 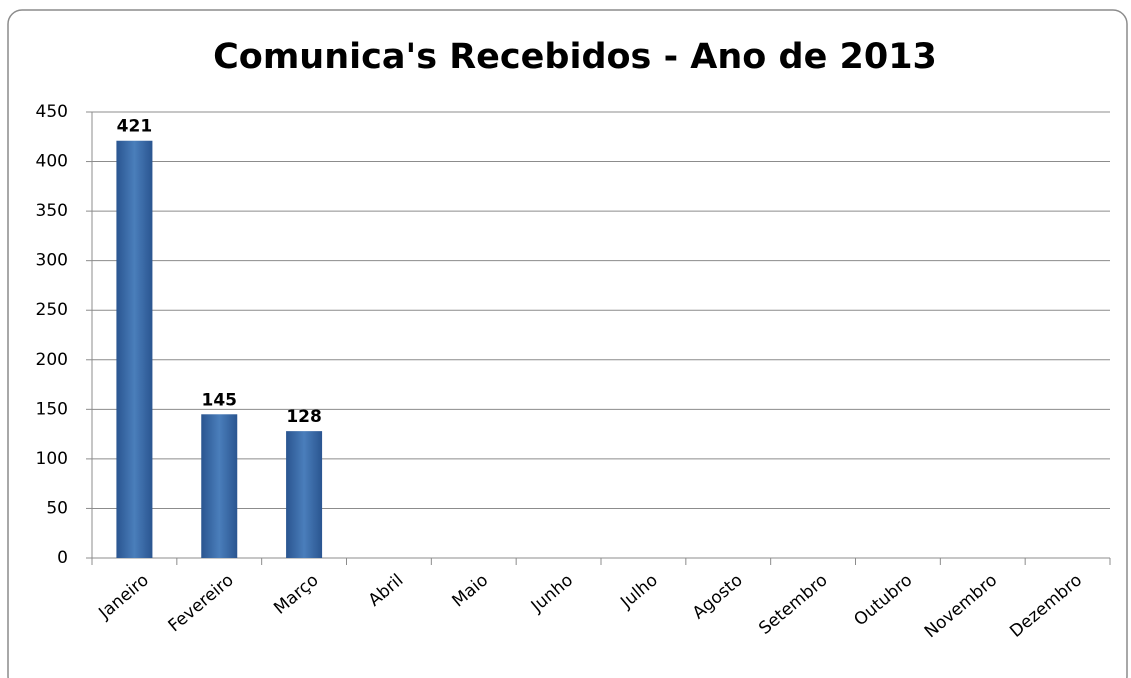 What do you see at coordinates (57, 508) in the screenshot?
I see `y-tick-label: 50` at bounding box center [57, 508].